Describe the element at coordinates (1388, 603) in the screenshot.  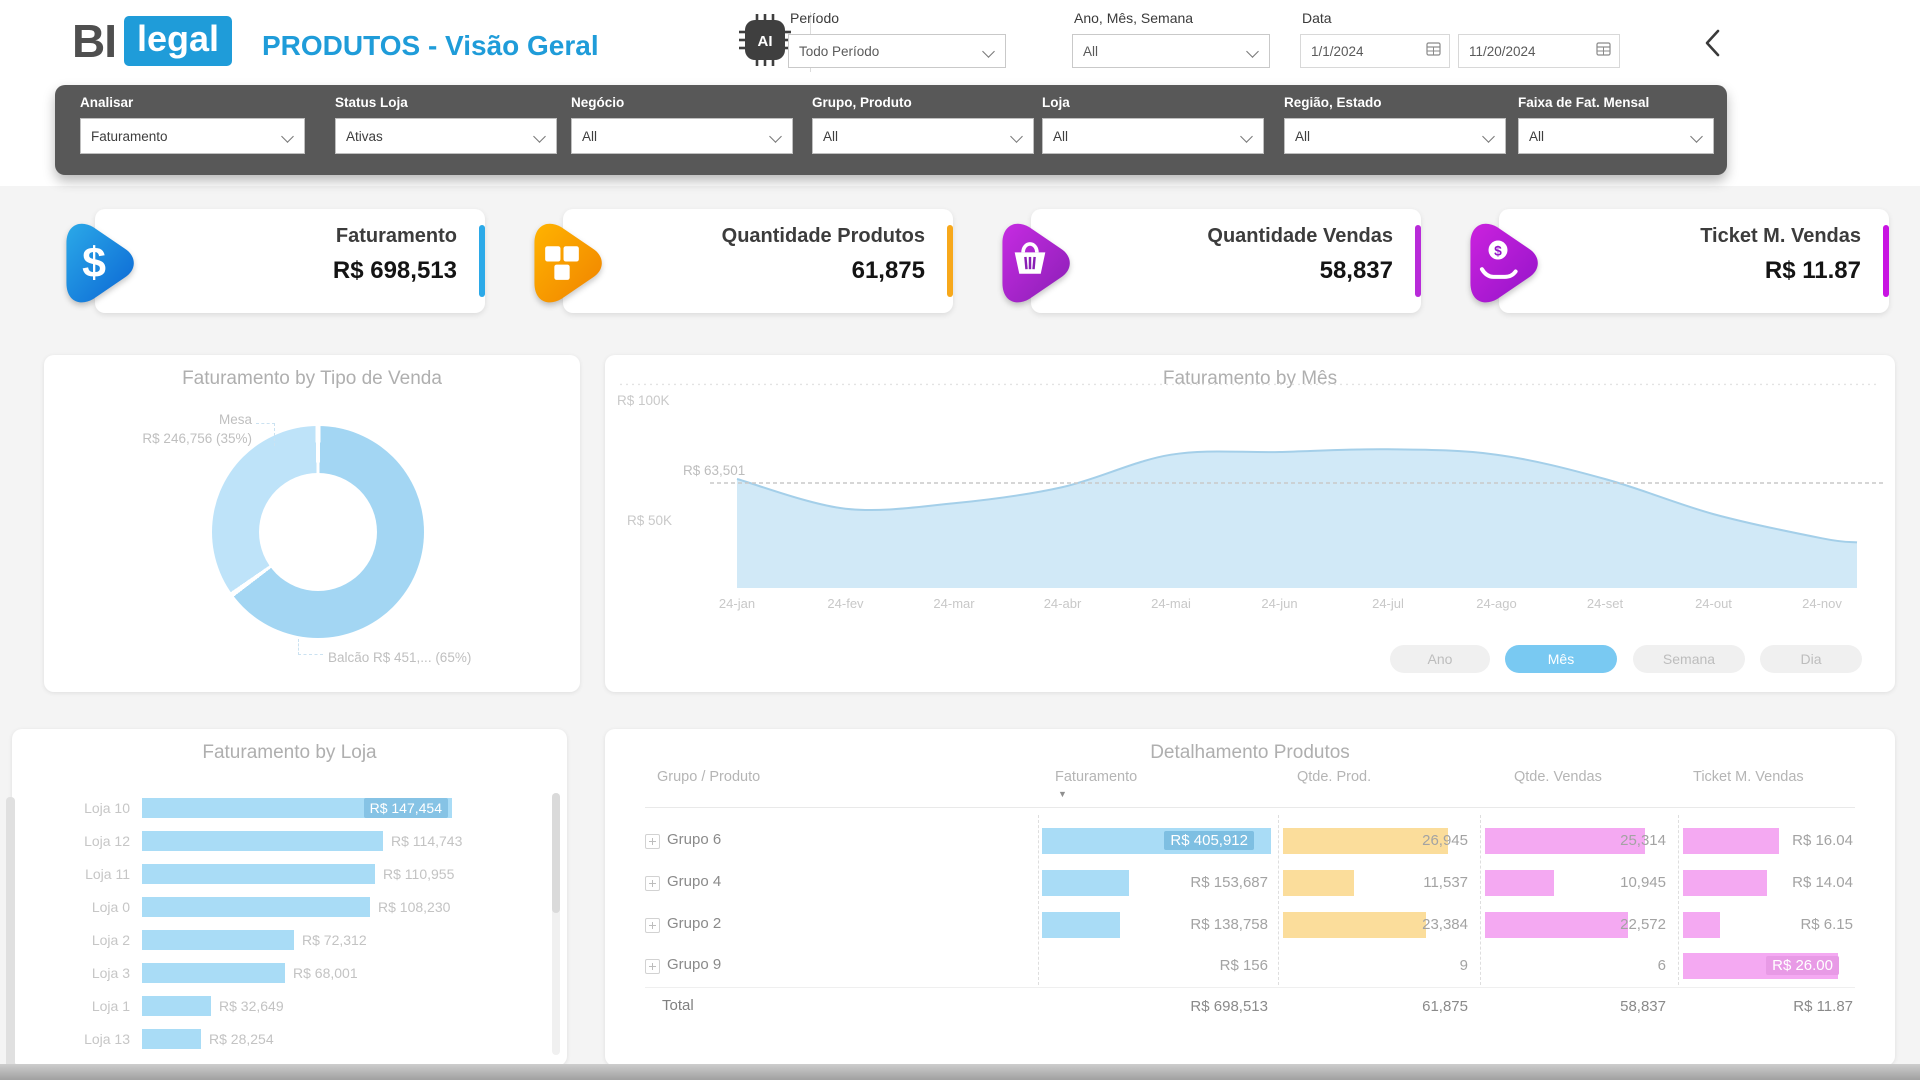
I see `x-tick-24-jul: 24-jul` at that location.